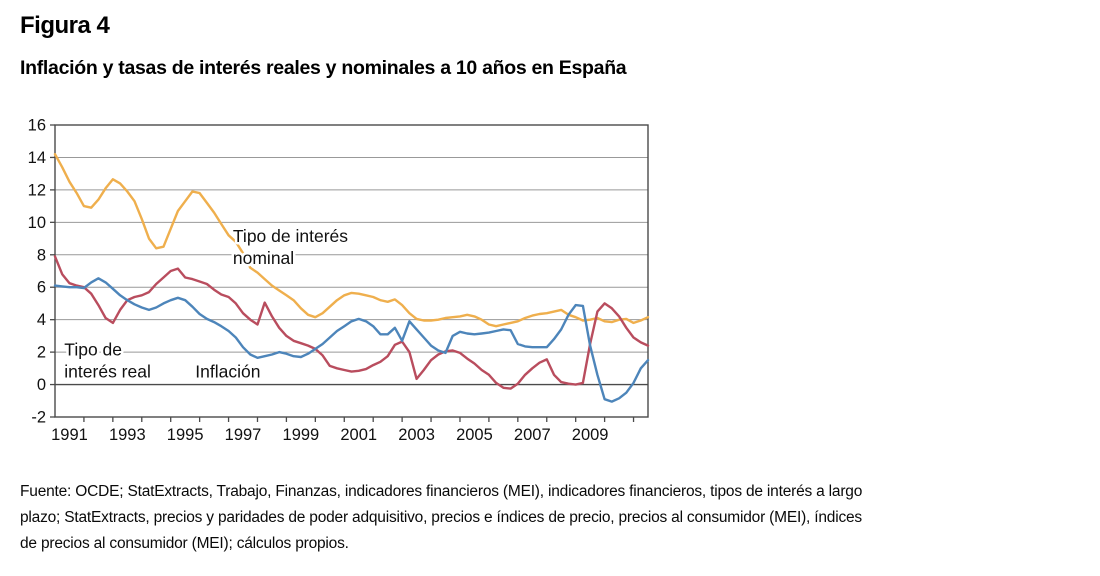 The height and width of the screenshot is (576, 1100). I want to click on x-axis-label: 1991, so click(69, 435).